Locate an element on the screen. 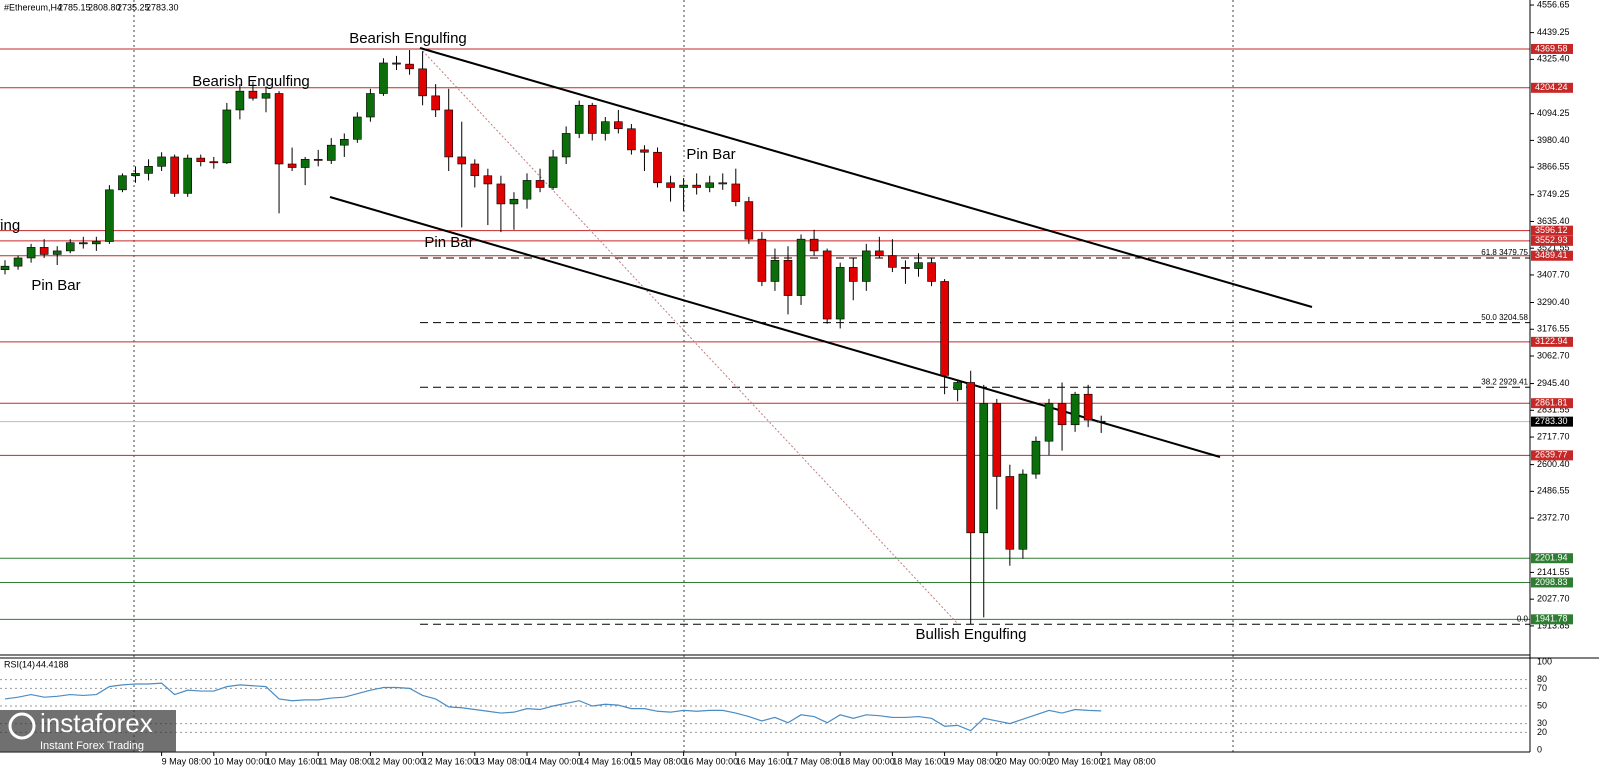  level-label: 2098.83 is located at coordinates (1551, 582).